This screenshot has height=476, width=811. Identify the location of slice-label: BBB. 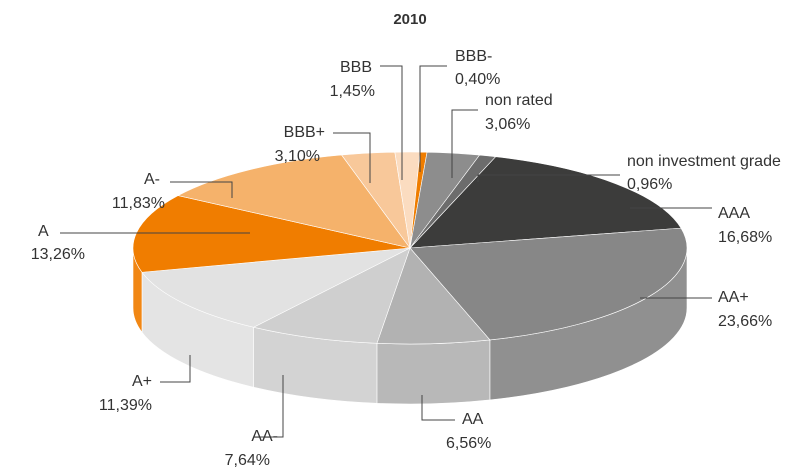
(356, 67).